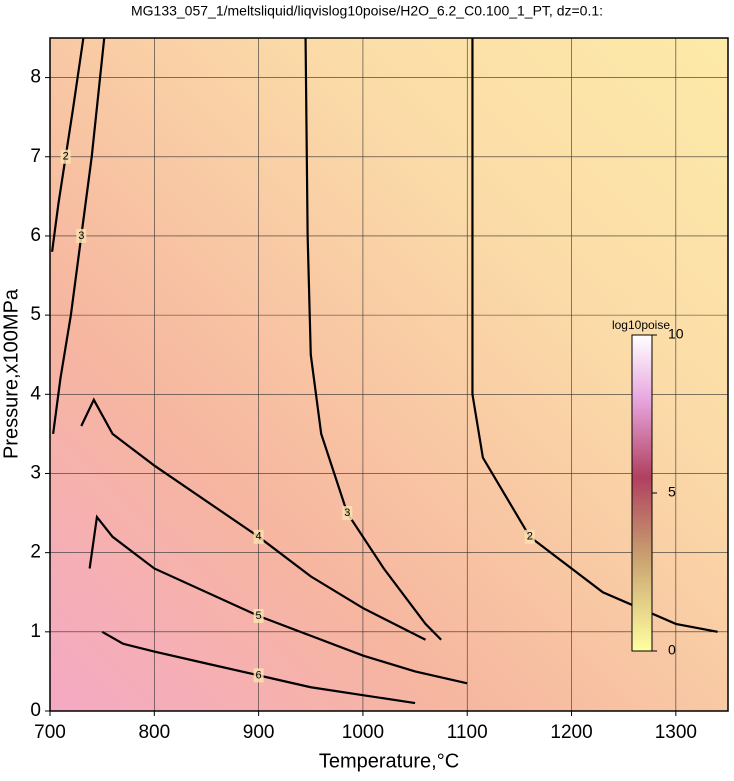  I want to click on y-tick-label: 3, so click(35, 472).